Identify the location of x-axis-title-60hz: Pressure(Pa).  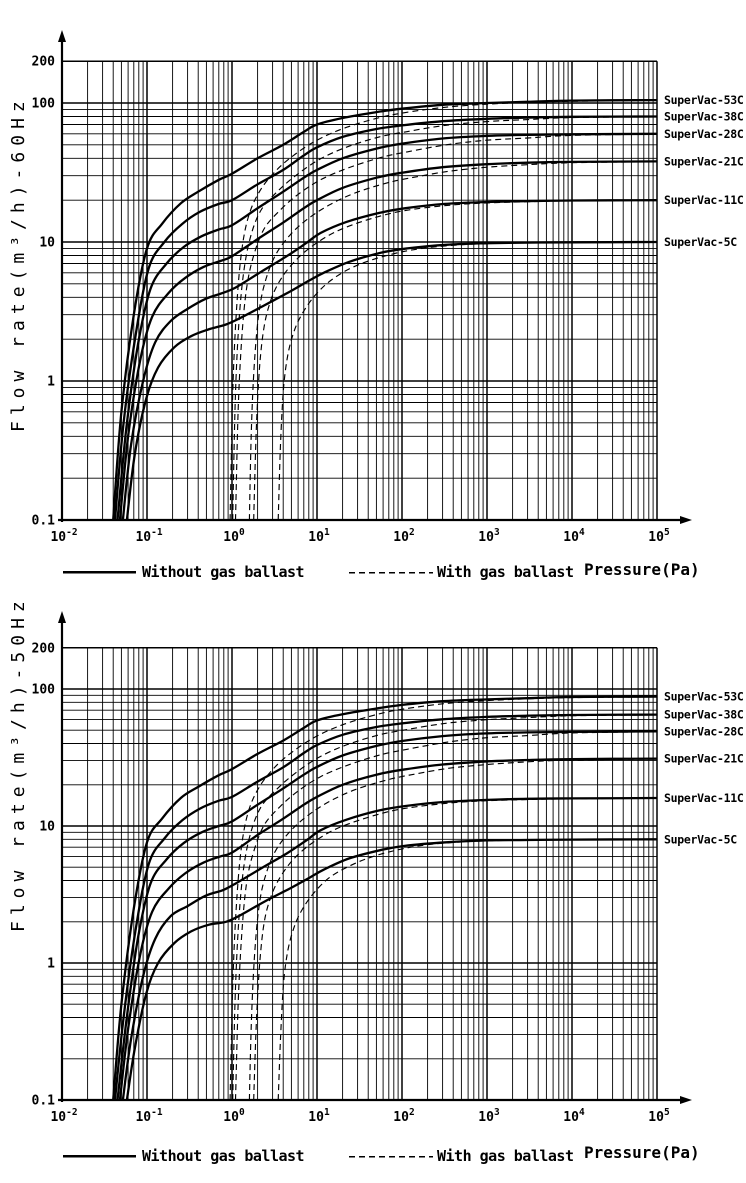
(642, 569).